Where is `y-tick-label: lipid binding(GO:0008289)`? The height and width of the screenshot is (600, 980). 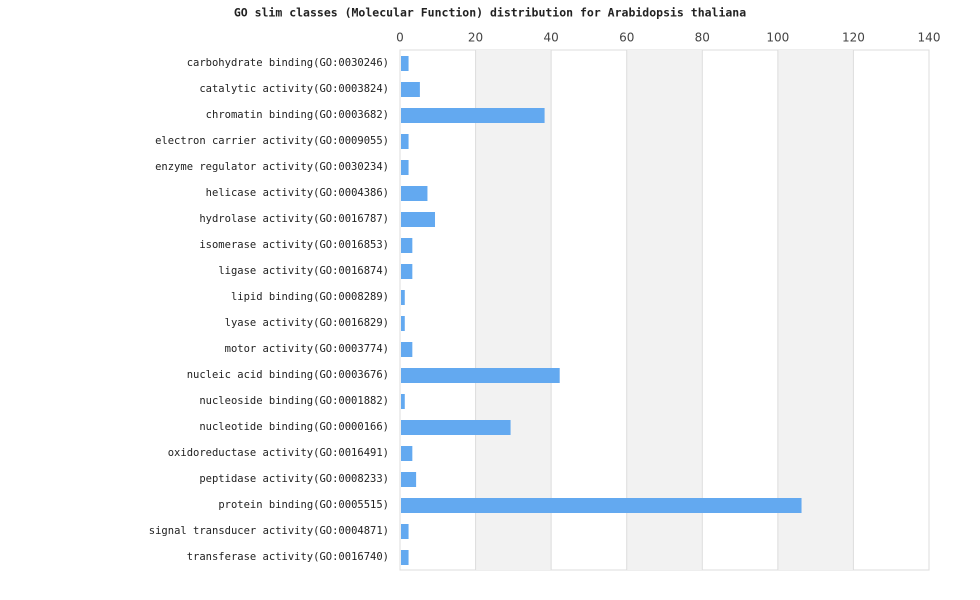 y-tick-label: lipid binding(GO:0008289) is located at coordinates (310, 297).